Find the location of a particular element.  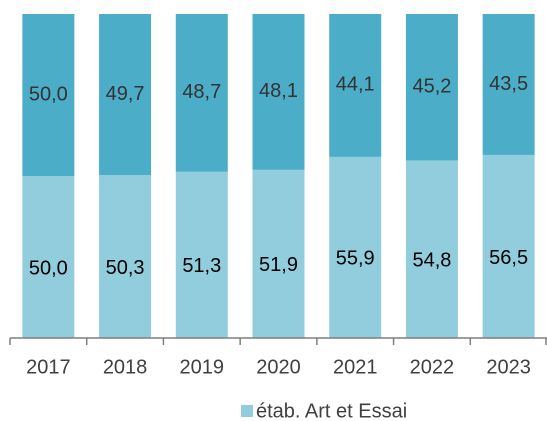

value-label: 54,8 is located at coordinates (431, 261).